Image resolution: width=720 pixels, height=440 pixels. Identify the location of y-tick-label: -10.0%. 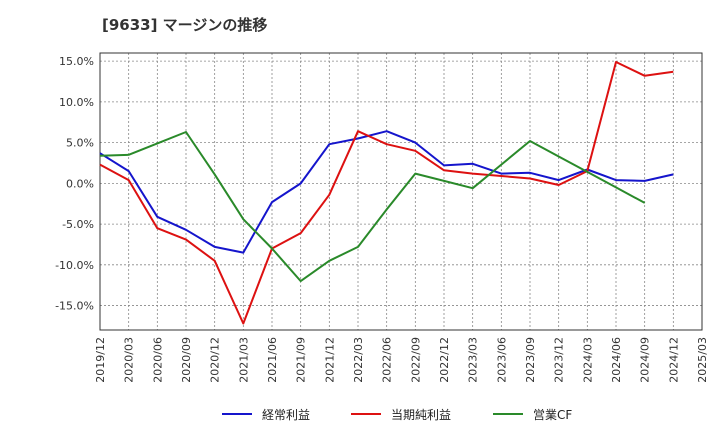
(74, 265).